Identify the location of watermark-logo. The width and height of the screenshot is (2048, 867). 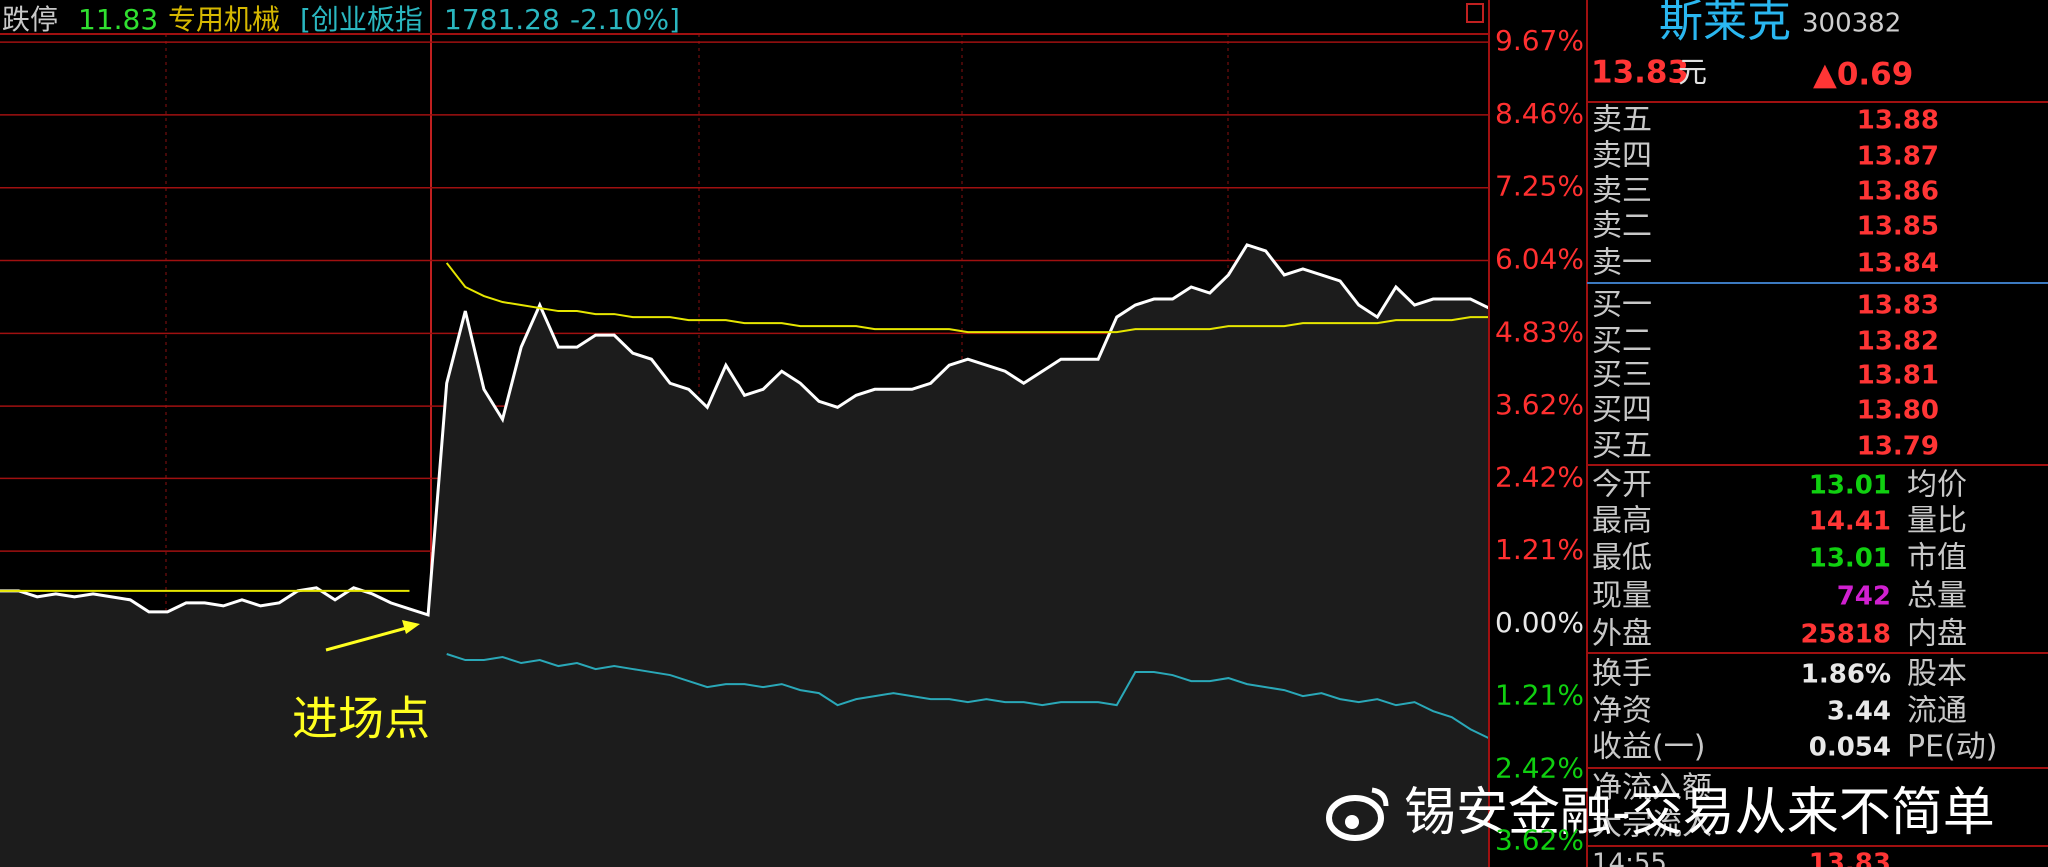
(1355, 818).